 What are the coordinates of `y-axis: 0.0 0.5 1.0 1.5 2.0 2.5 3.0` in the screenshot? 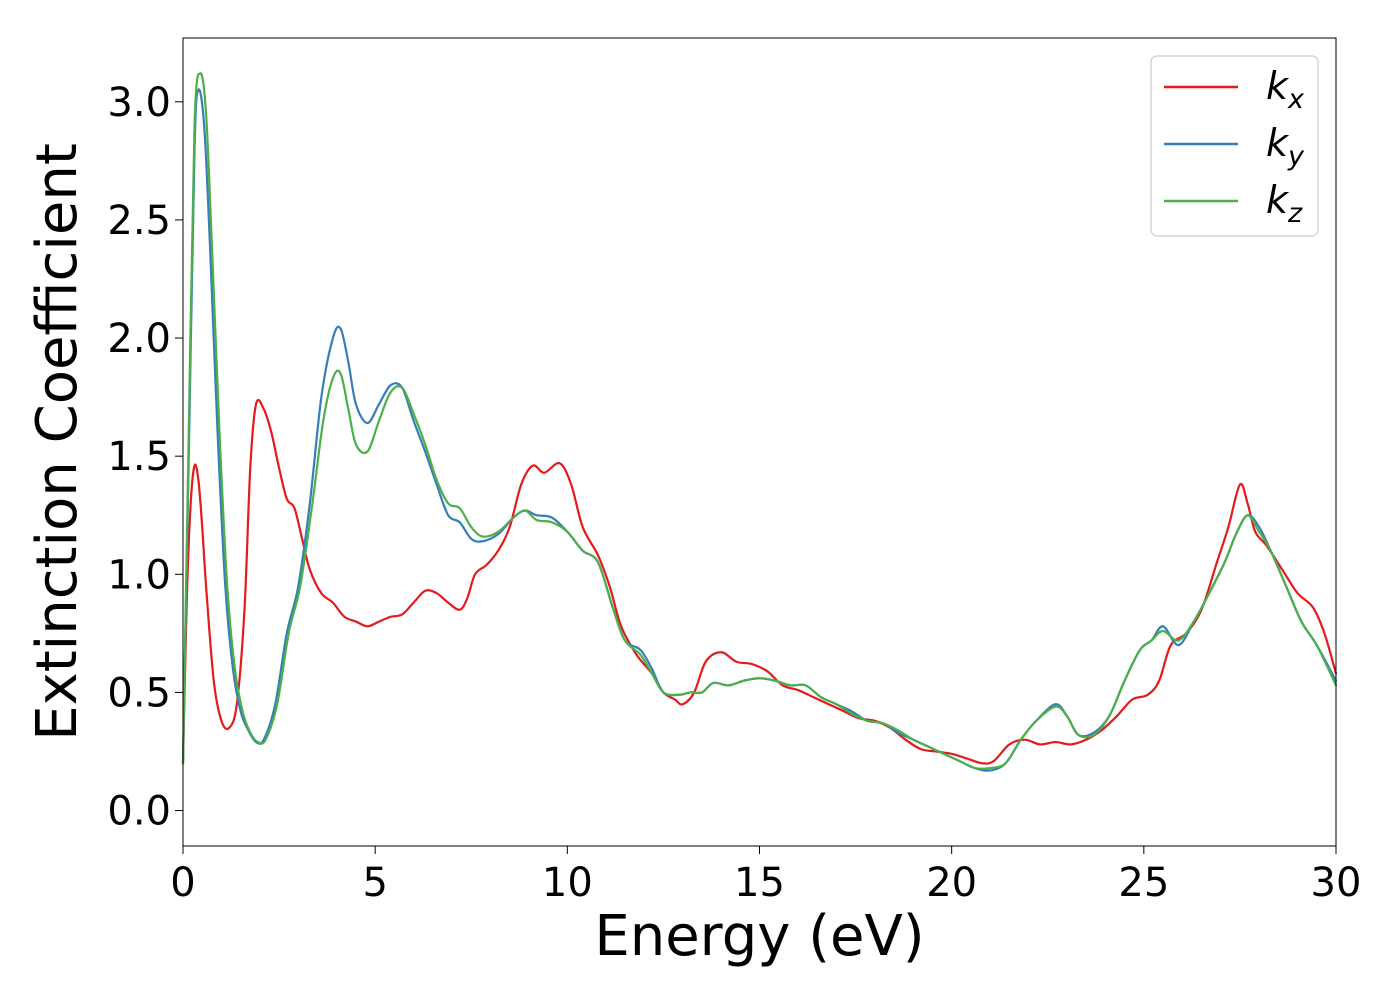 It's located at (145, 457).